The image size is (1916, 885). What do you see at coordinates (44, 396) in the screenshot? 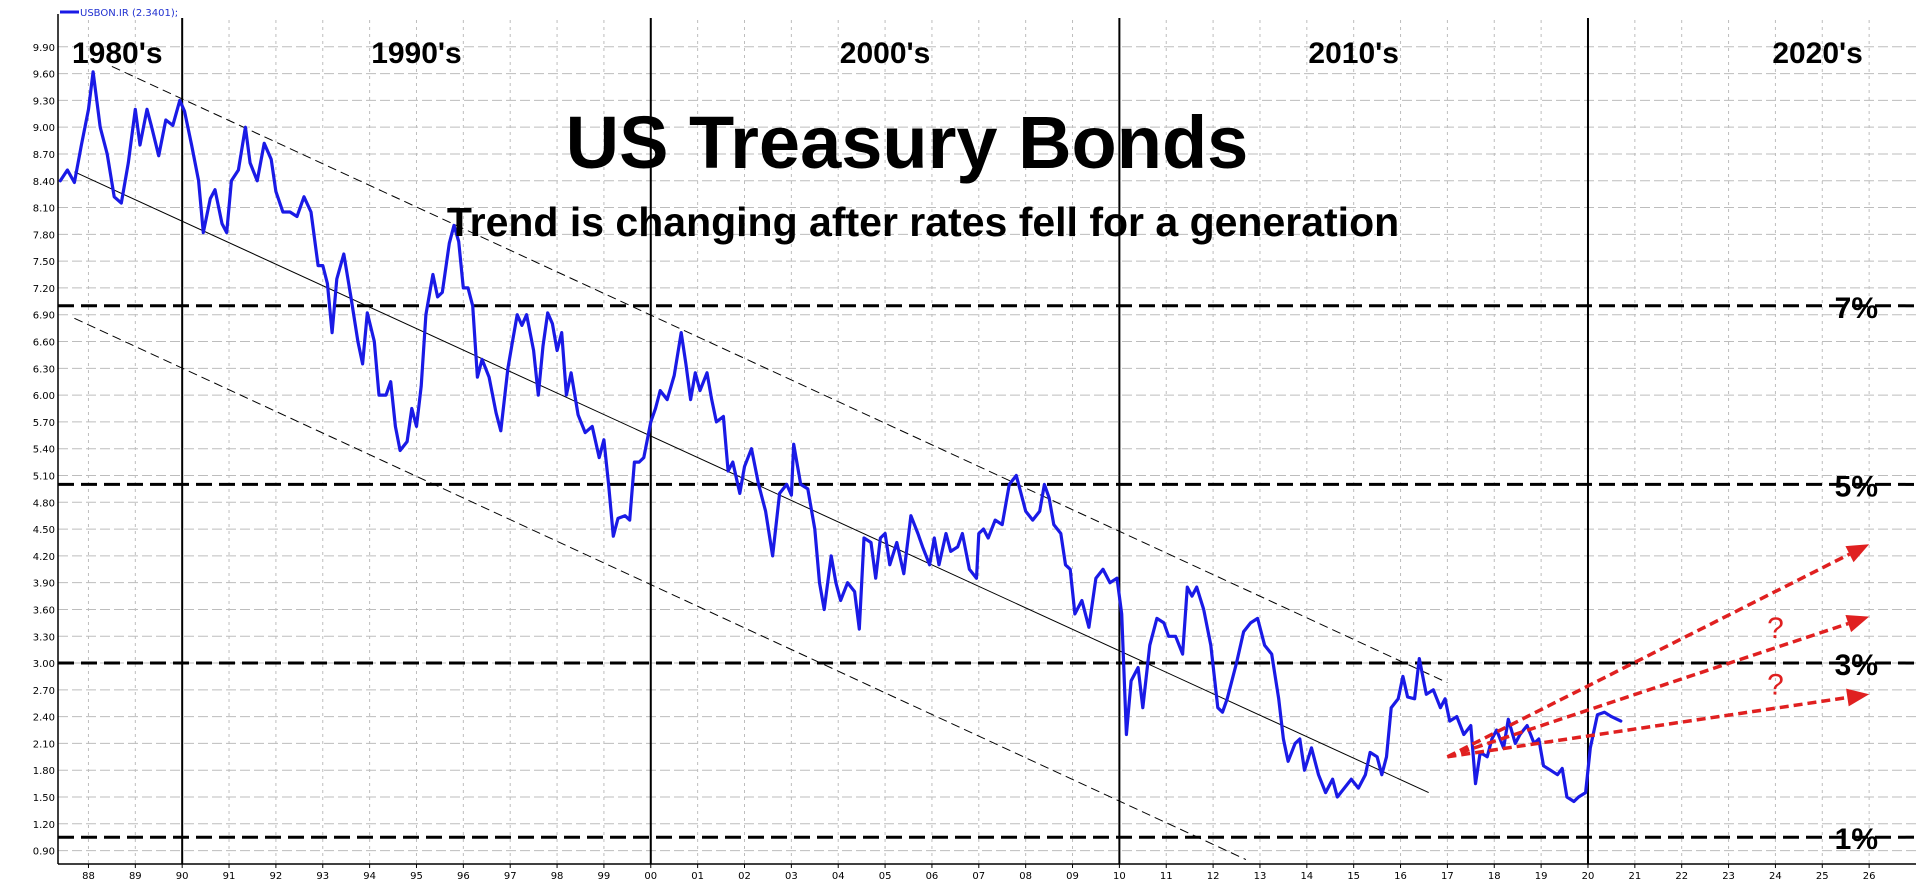
I see `y-tick-label: 6.00` at bounding box center [44, 396].